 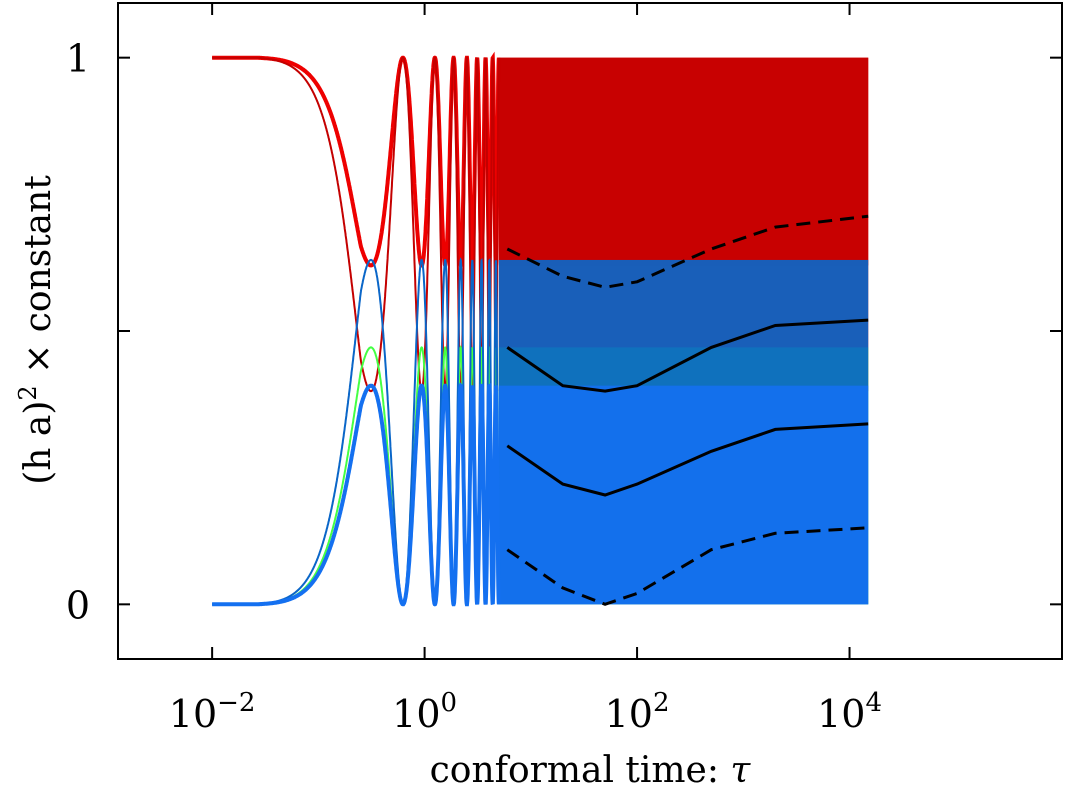 I want to click on x-axis-title: conformal time: τ, so click(x=591, y=770).